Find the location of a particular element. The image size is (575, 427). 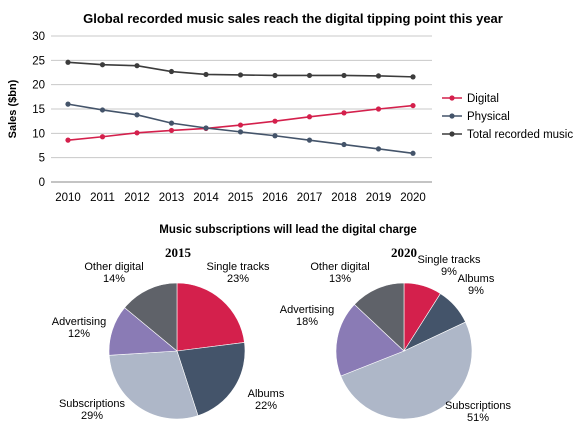

x-tick-label: 2012 is located at coordinates (137, 198).